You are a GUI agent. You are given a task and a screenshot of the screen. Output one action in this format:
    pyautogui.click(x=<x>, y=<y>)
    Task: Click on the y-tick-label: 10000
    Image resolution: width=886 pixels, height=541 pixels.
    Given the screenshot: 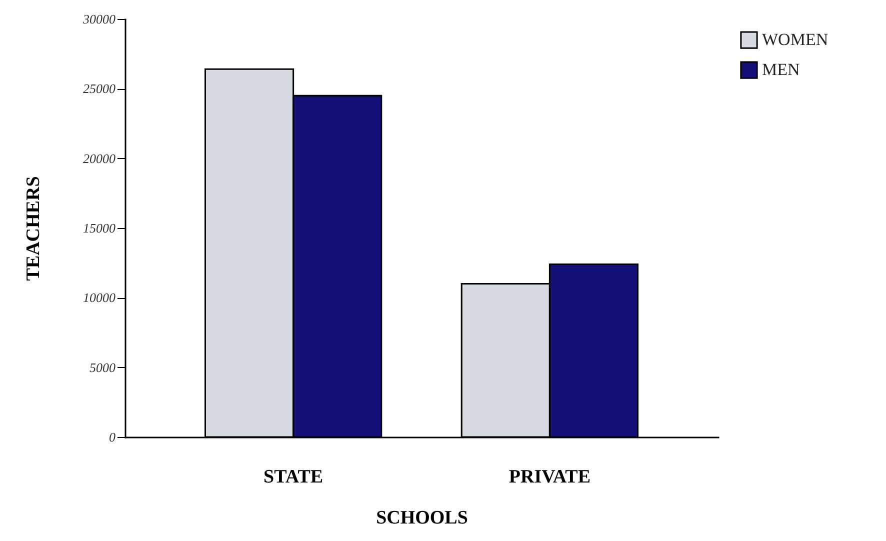 What is the action you would take?
    pyautogui.click(x=99, y=298)
    